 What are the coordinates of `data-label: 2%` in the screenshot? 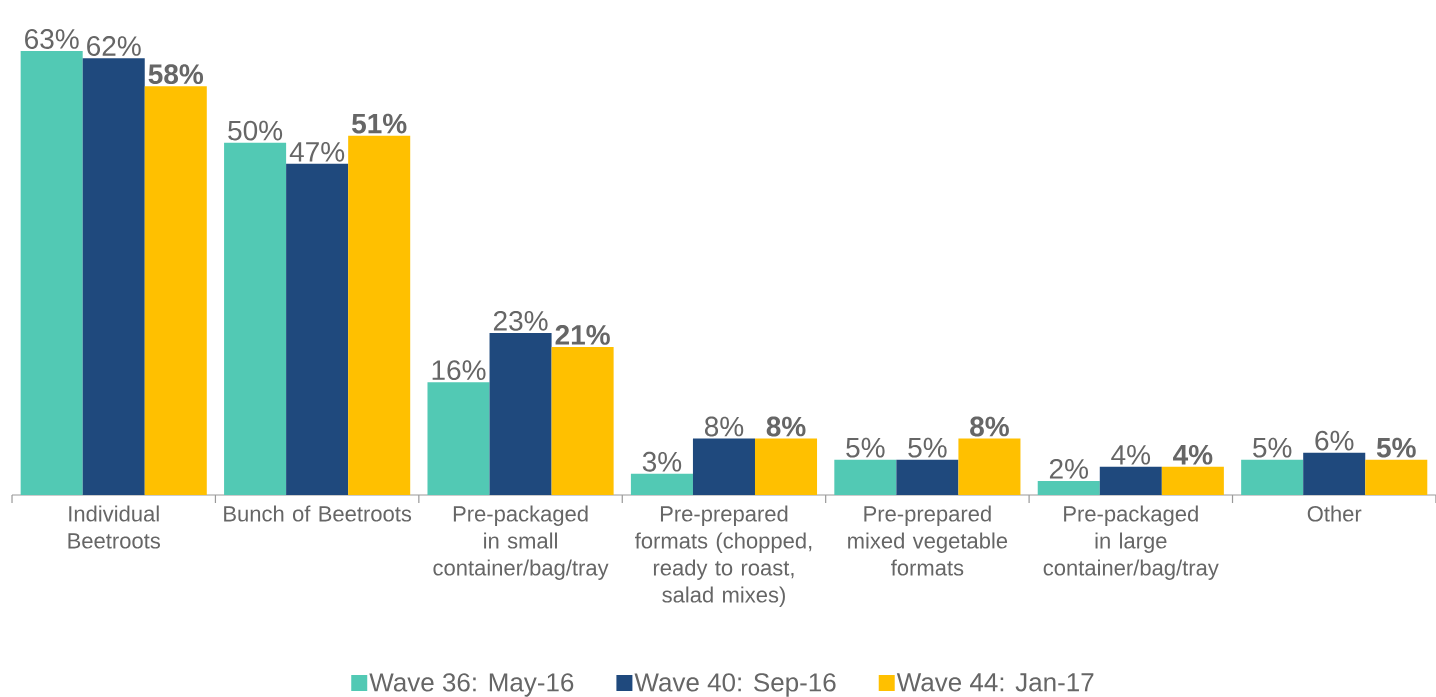 It's located at (1068, 468).